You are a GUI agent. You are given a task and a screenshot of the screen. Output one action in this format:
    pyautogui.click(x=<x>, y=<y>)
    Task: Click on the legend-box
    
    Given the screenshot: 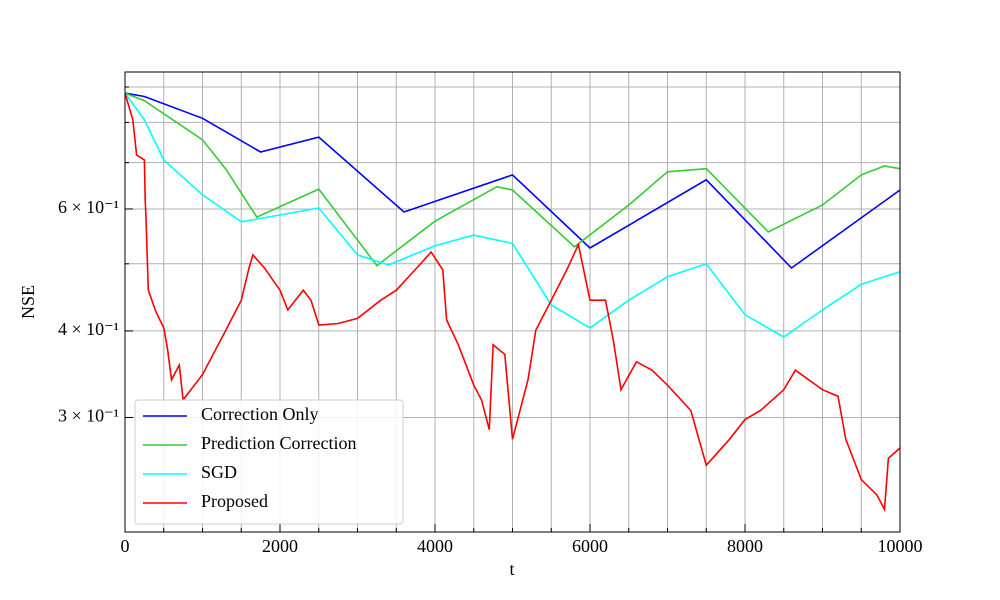 What is the action you would take?
    pyautogui.click(x=269, y=462)
    